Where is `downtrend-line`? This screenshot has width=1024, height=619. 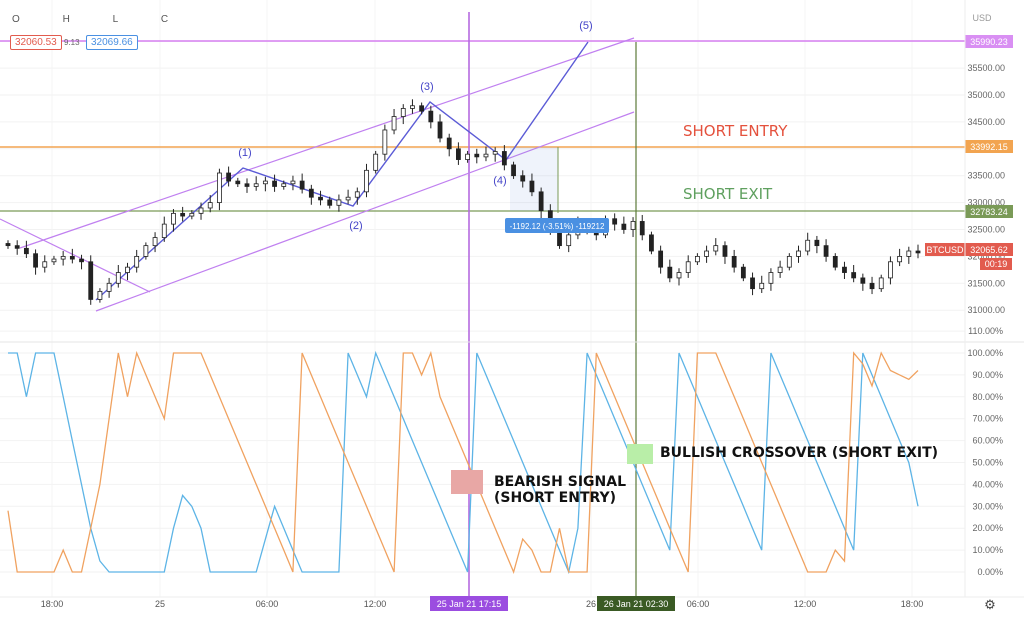
downtrend-line is located at coordinates (75, 255).